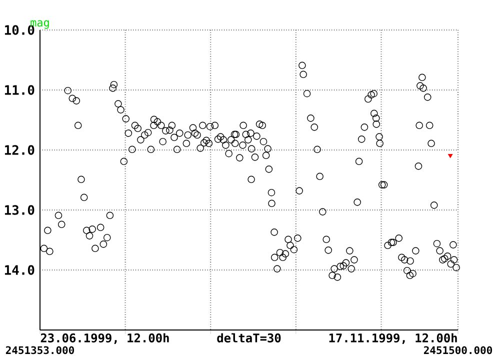  What do you see at coordinates (19, 90) in the screenshot?
I see `y-tick-label: 11.0` at bounding box center [19, 90].